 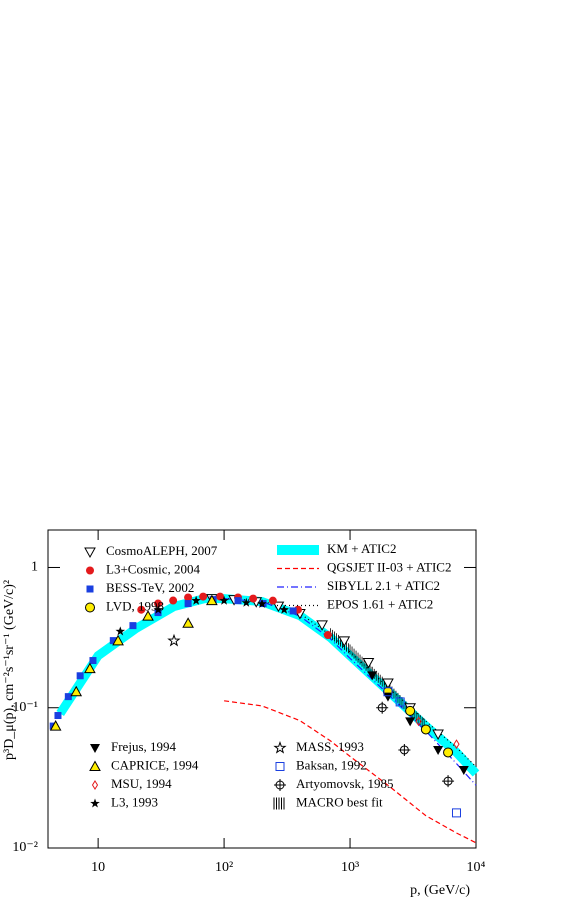 I want to click on legend-label: CAPRICE, 1994, so click(x=155, y=764).